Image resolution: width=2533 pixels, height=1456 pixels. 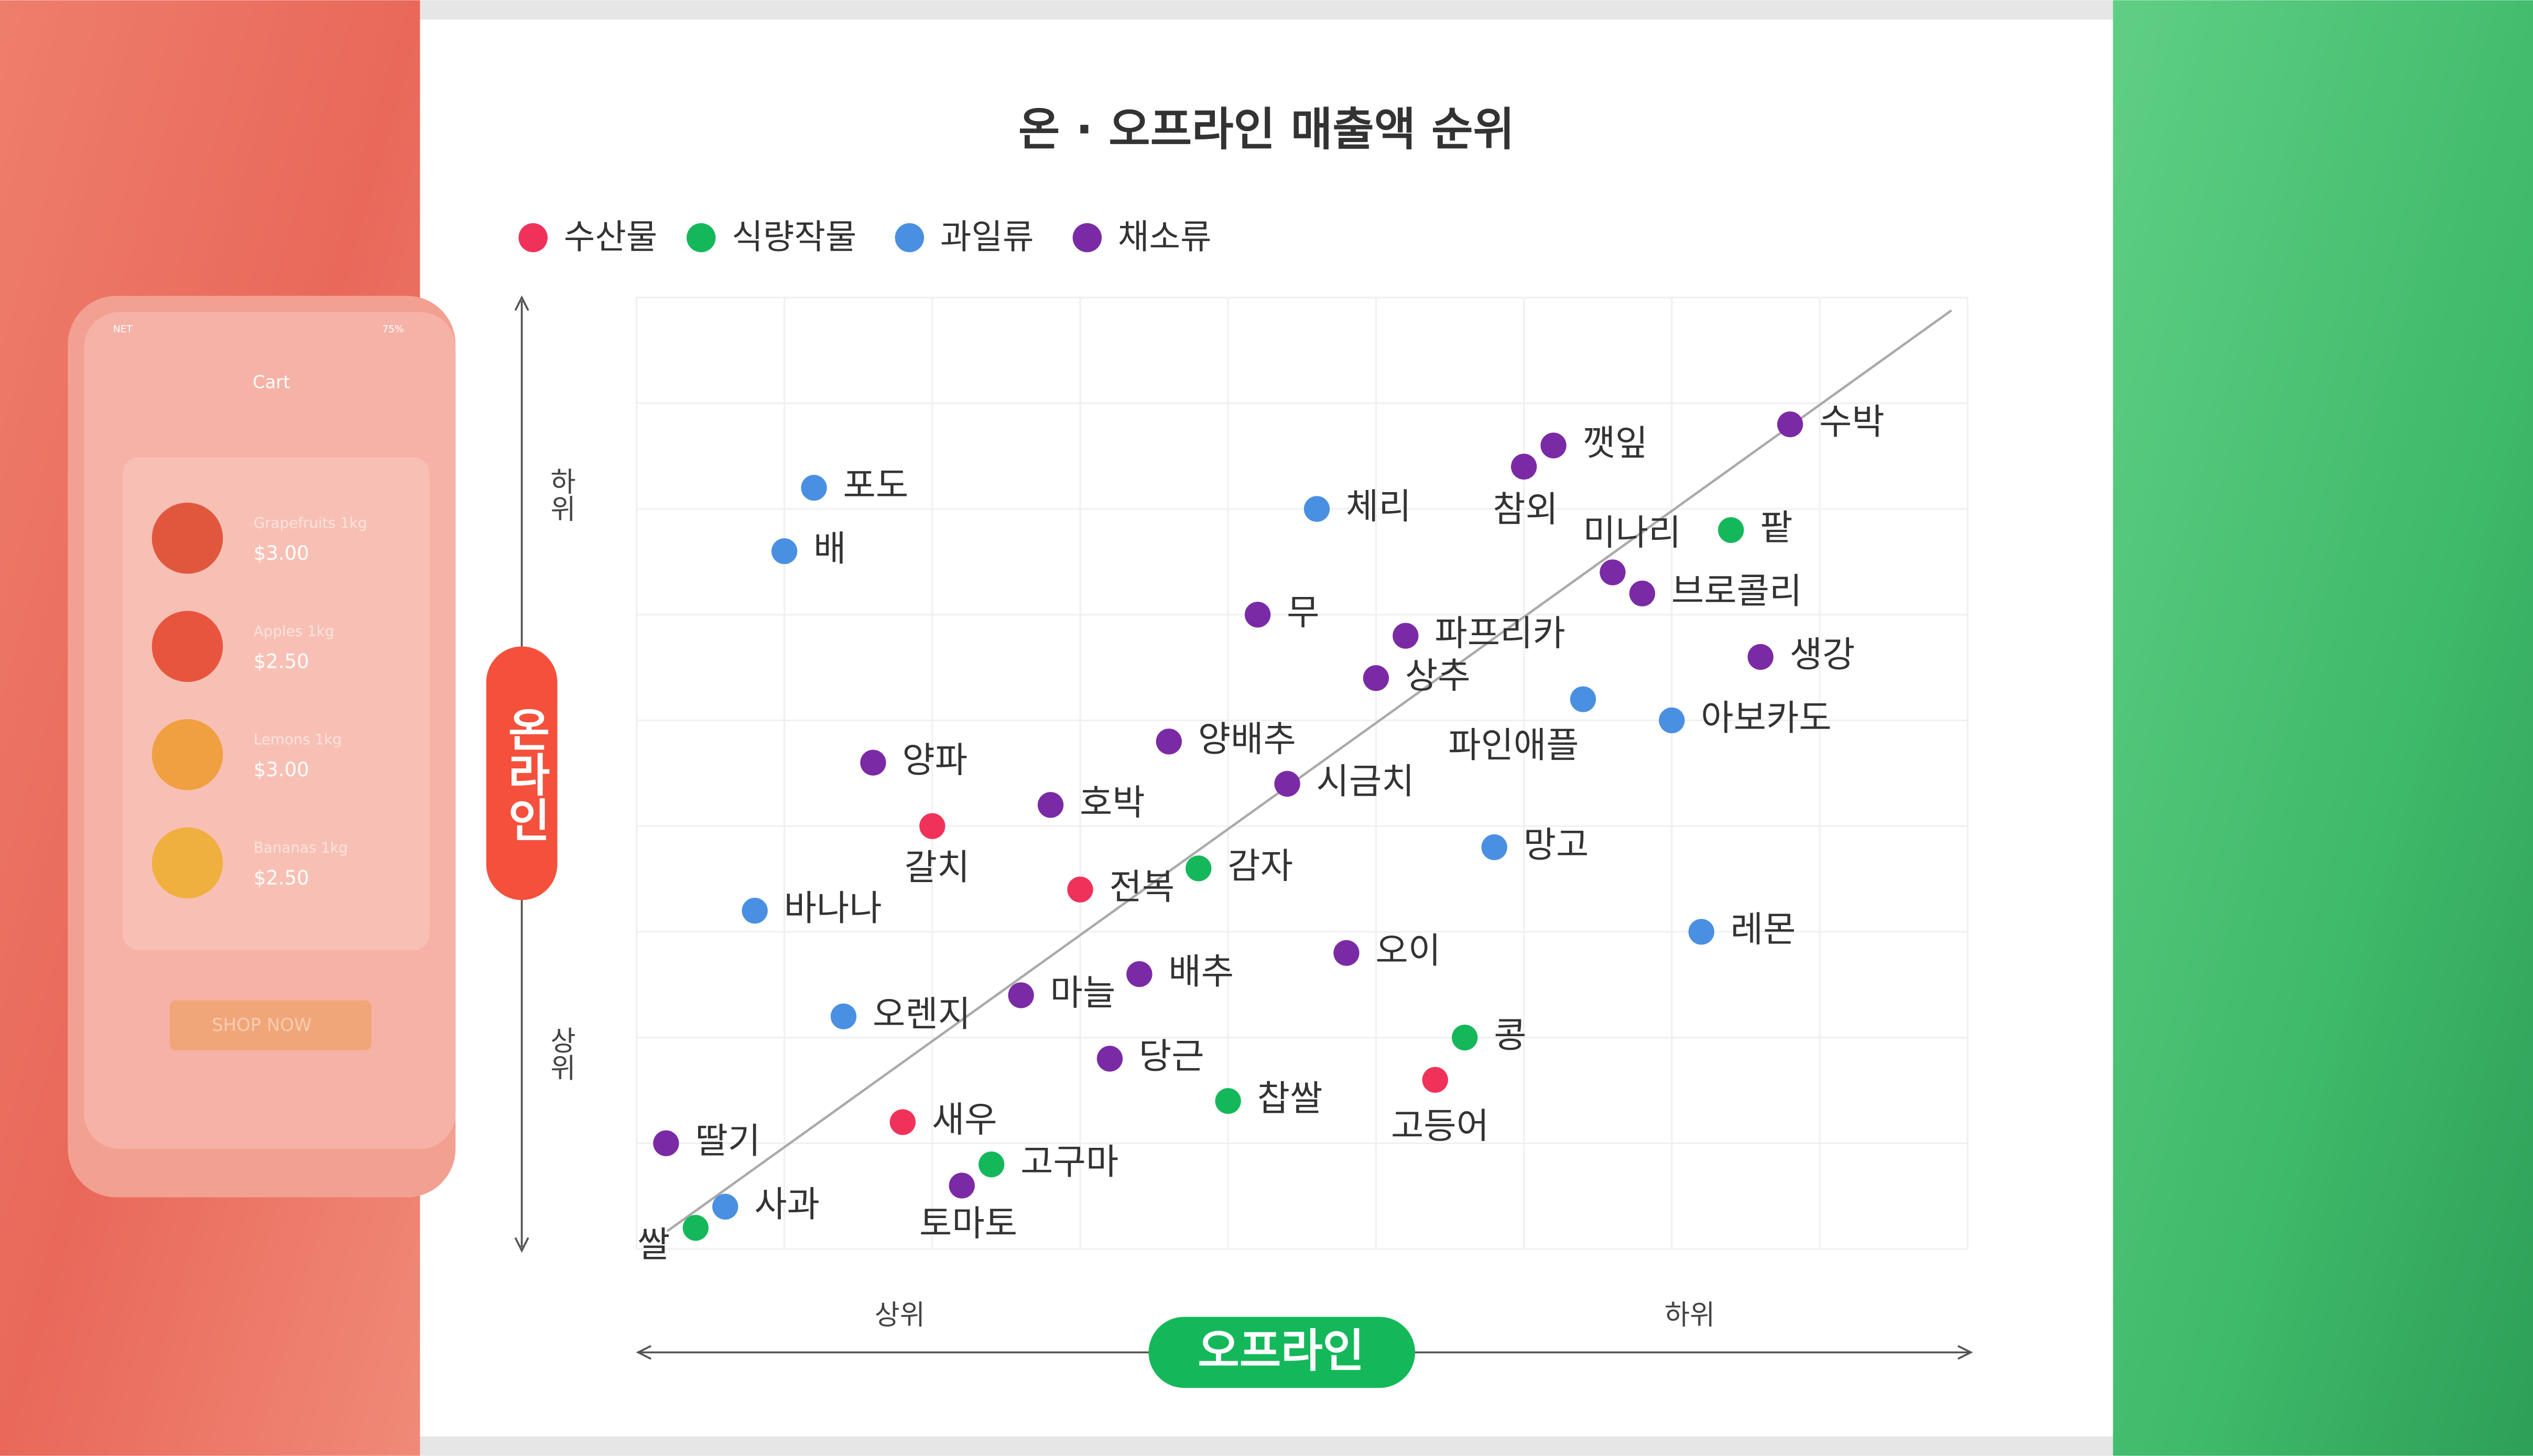 I want to click on point-label: 갈치, so click(x=937, y=867).